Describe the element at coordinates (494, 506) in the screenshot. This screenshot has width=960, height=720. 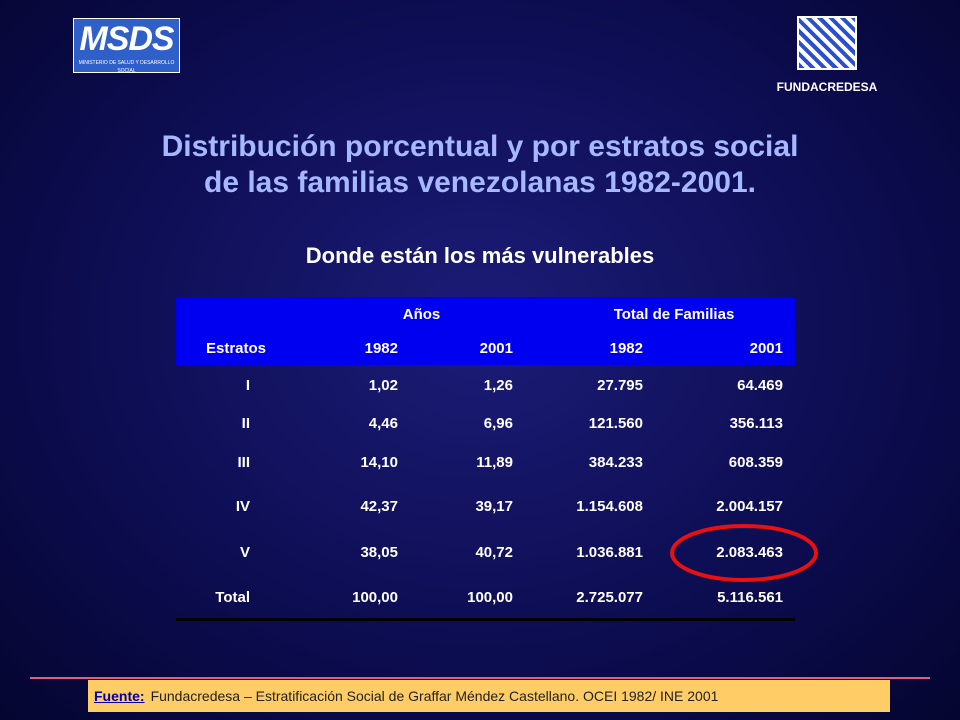
I see `table-cell: 39,17` at that location.